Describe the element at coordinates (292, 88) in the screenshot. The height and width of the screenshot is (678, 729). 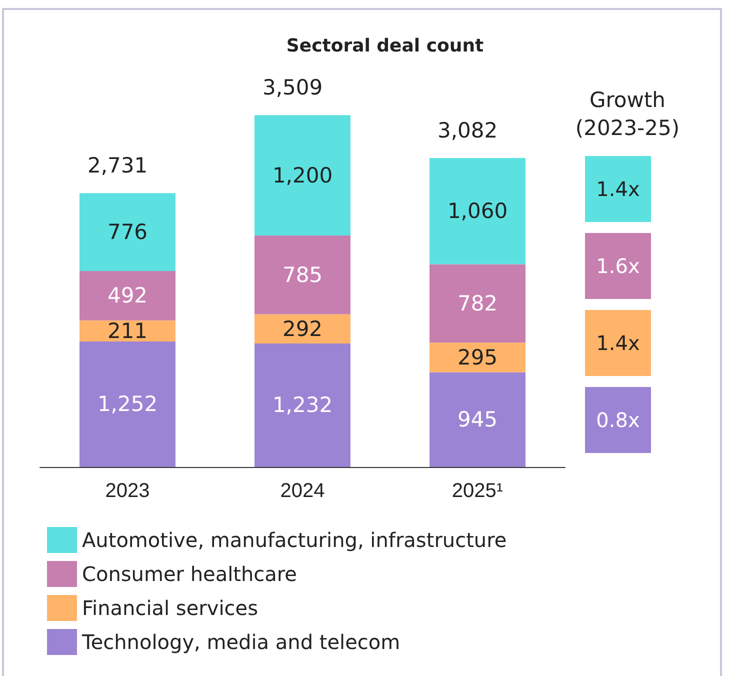
I see `total-label: 3,509` at that location.